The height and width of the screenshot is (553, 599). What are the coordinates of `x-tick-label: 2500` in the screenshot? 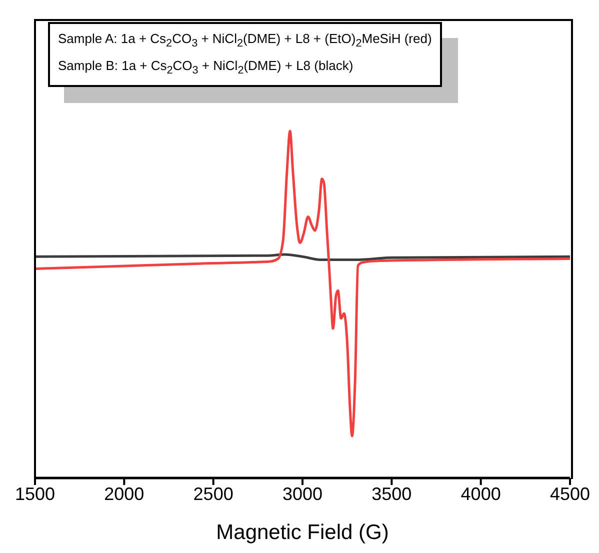 It's located at (213, 494).